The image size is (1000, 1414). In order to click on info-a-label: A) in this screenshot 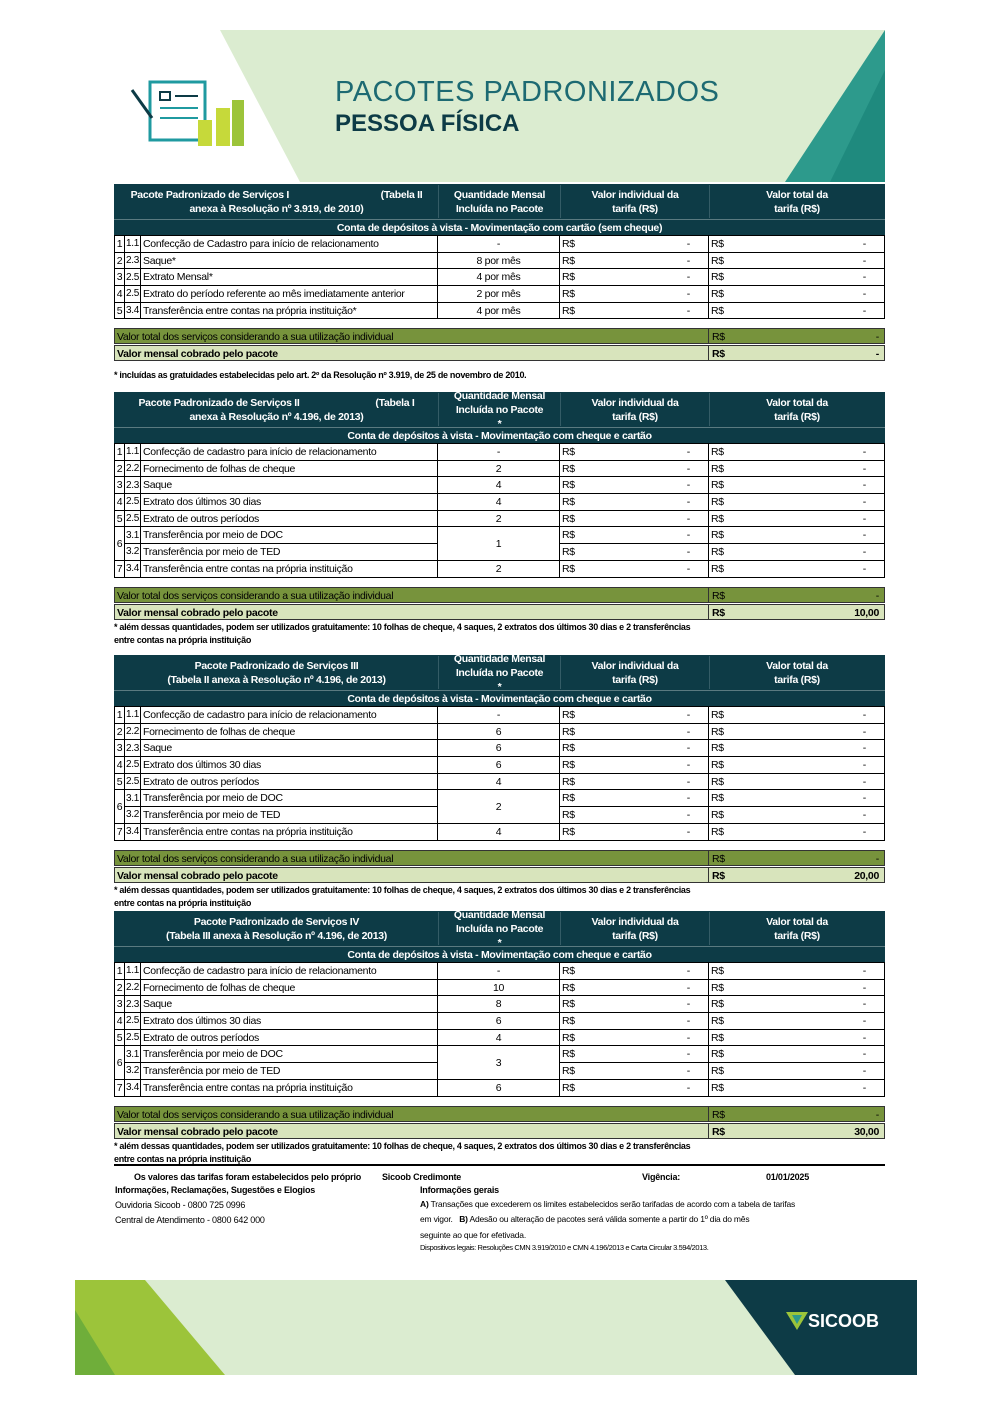, I will do `click(424, 1204)`.